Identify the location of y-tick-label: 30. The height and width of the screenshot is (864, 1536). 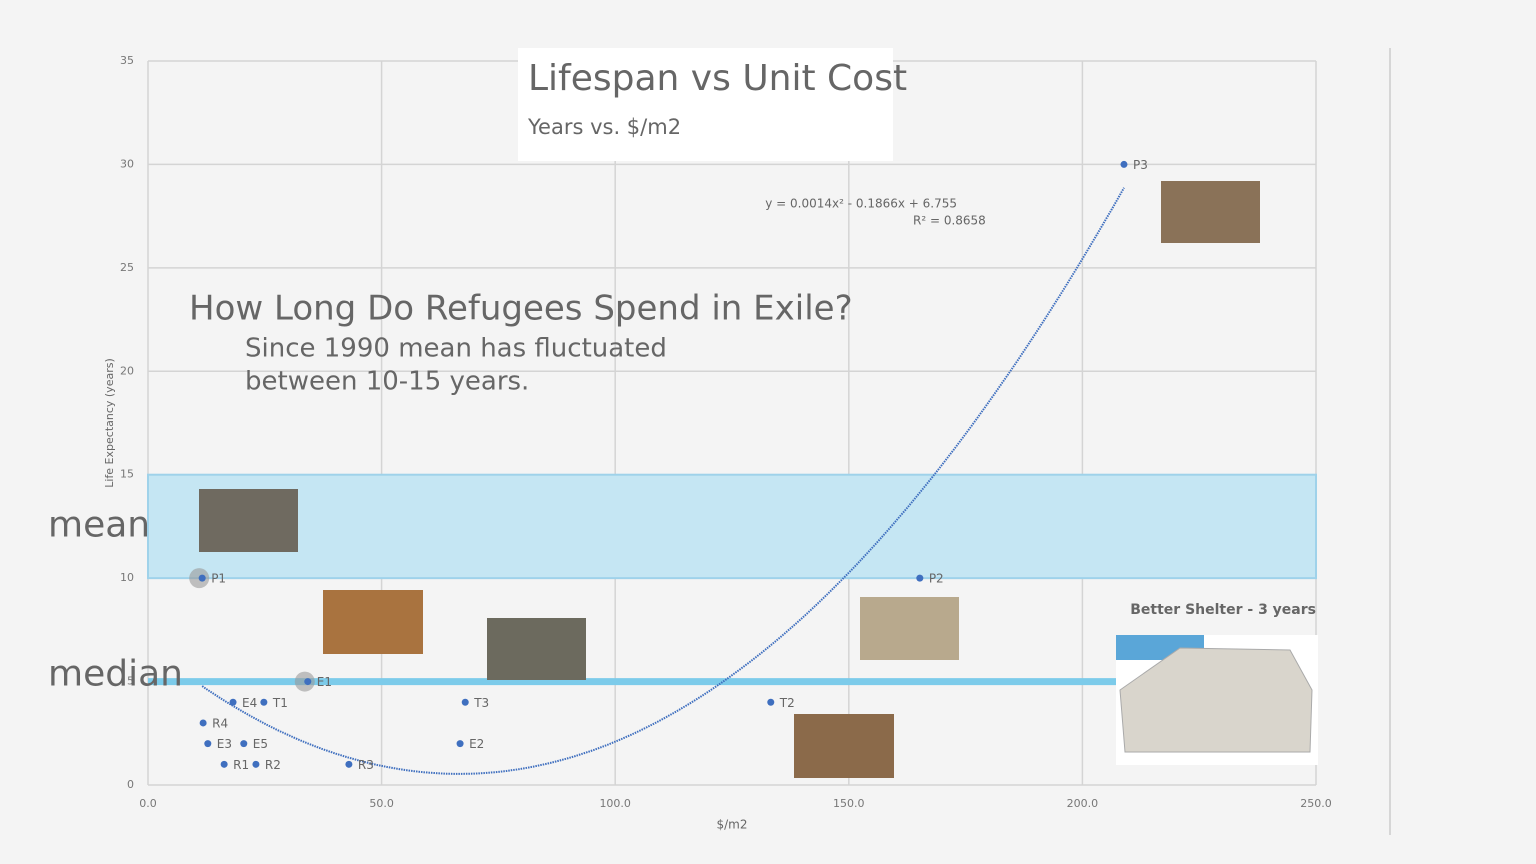
(127, 163).